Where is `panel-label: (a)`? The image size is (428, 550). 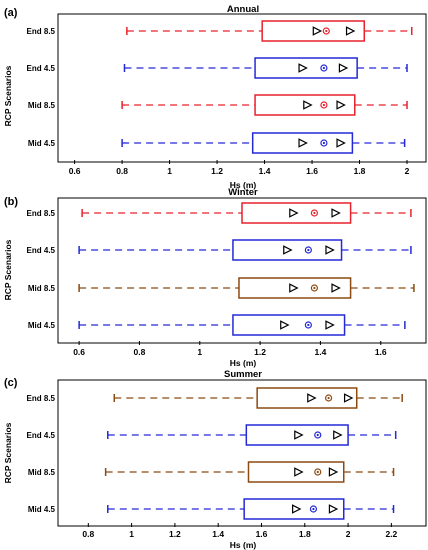
panel-label: (a) is located at coordinates (11, 13).